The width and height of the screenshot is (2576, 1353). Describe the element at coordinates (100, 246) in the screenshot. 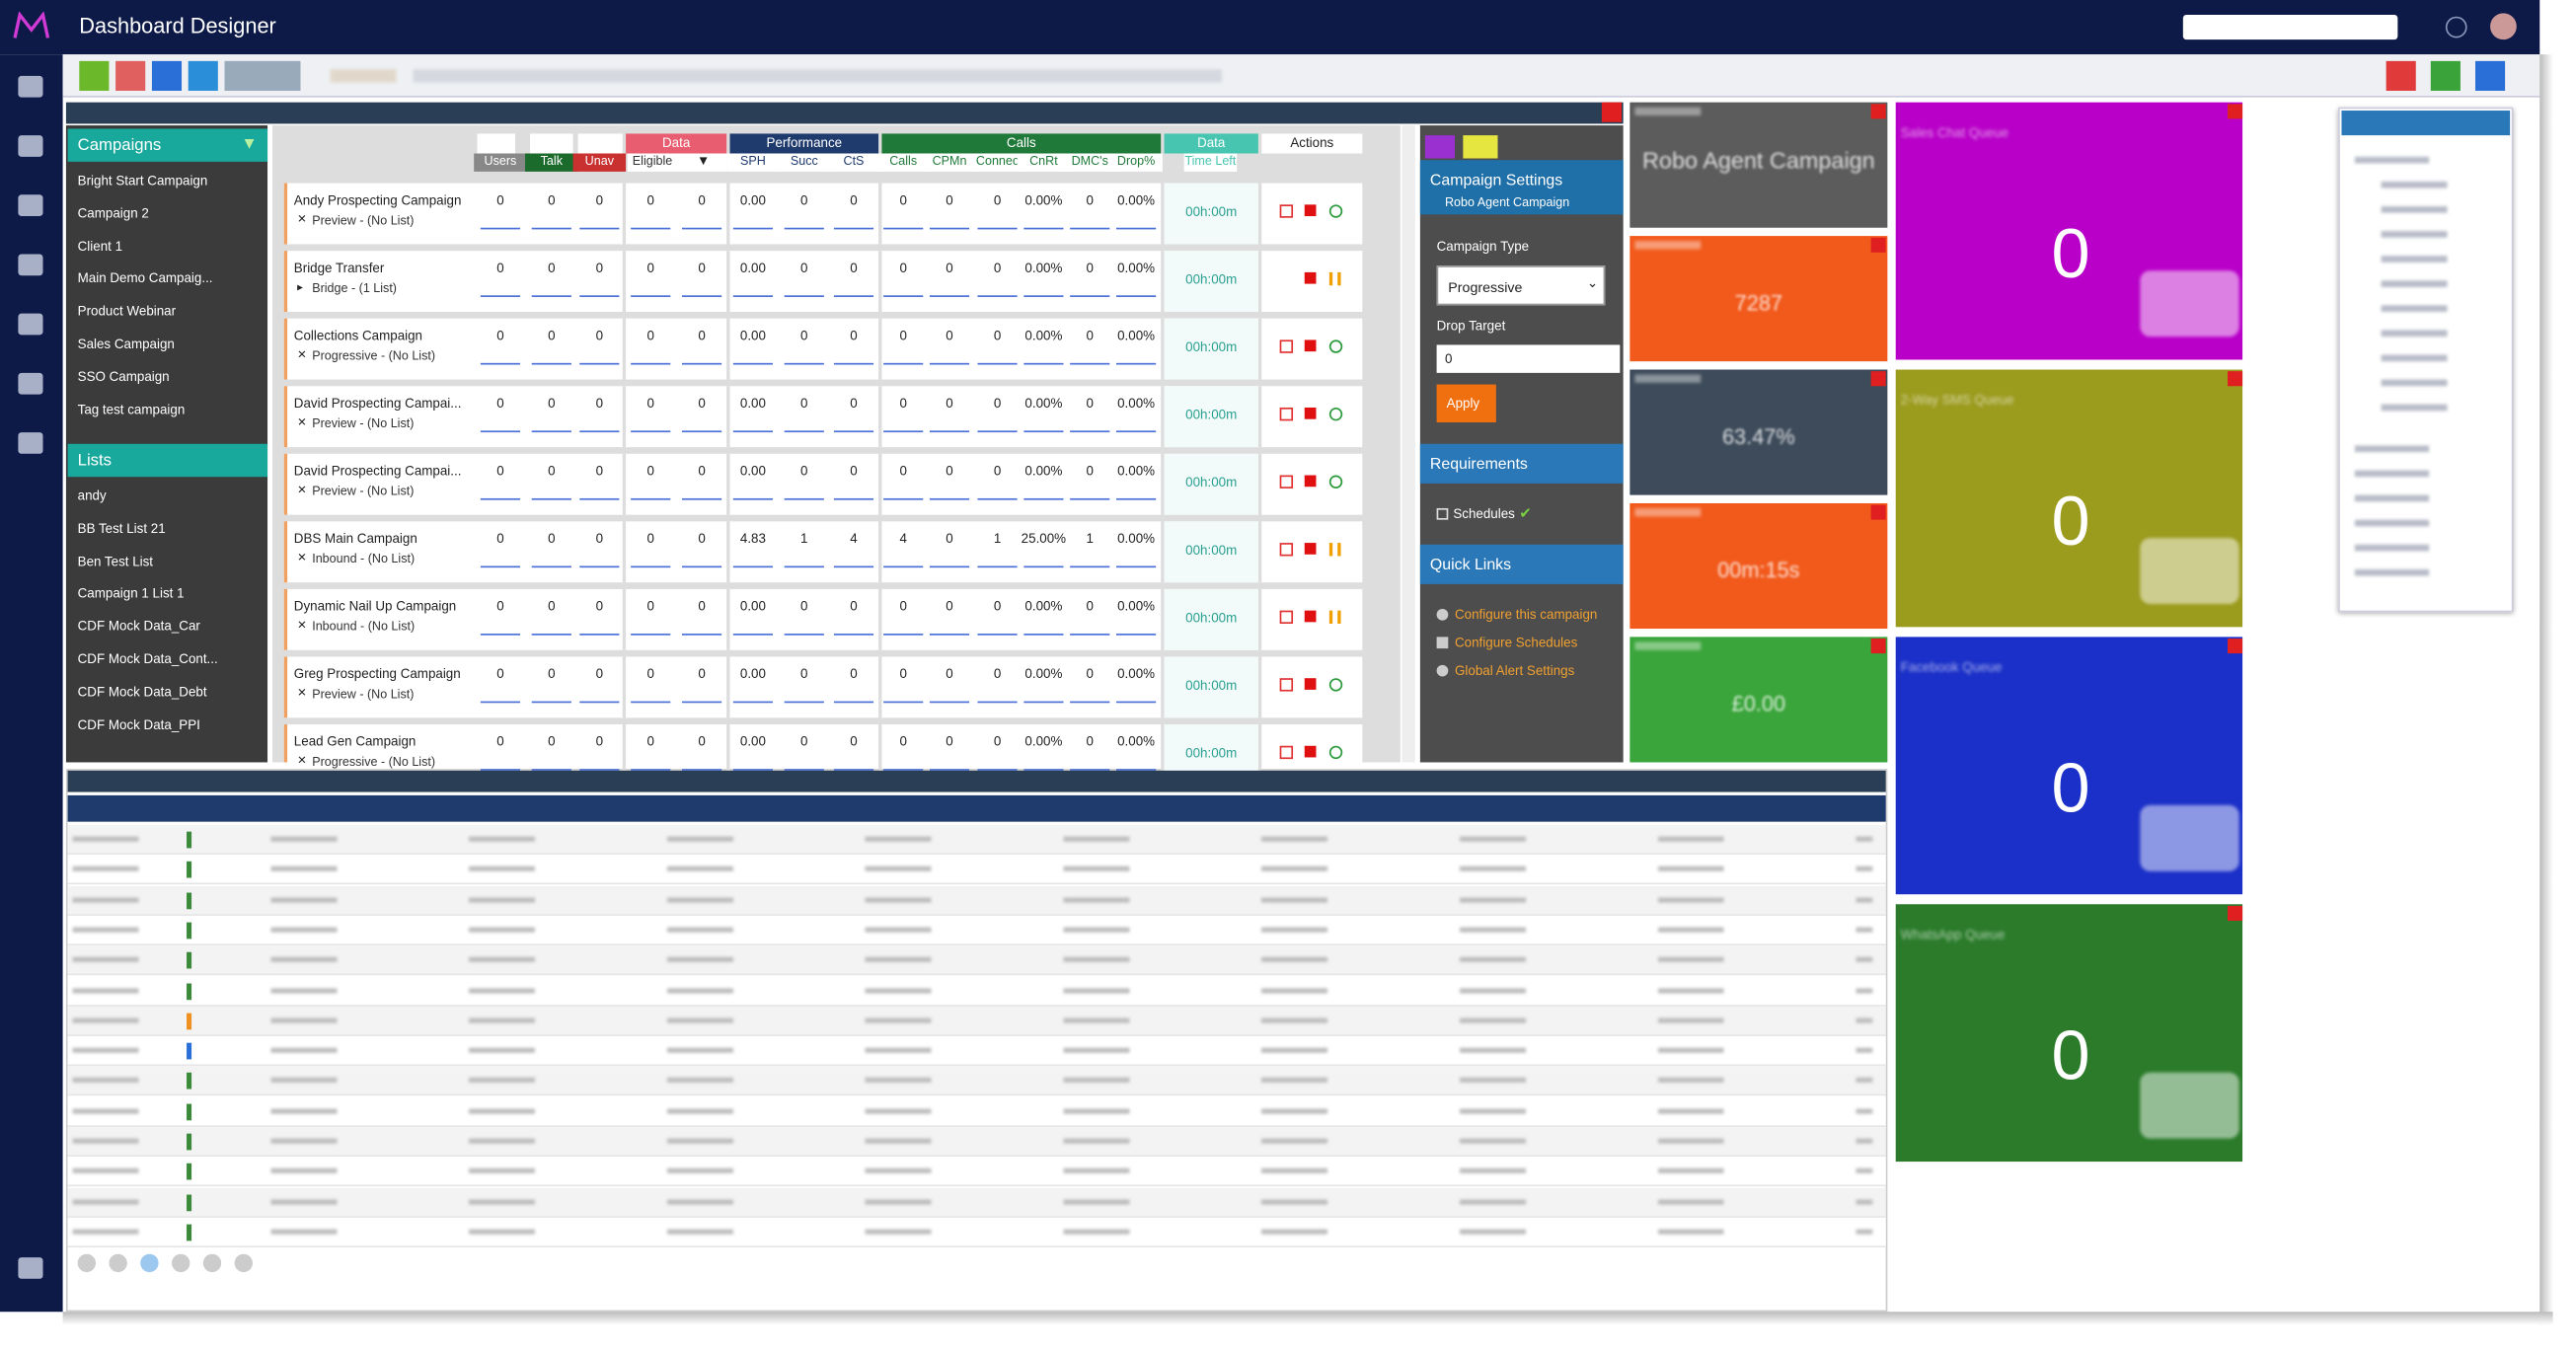

I see `list-item: Client 1` at that location.